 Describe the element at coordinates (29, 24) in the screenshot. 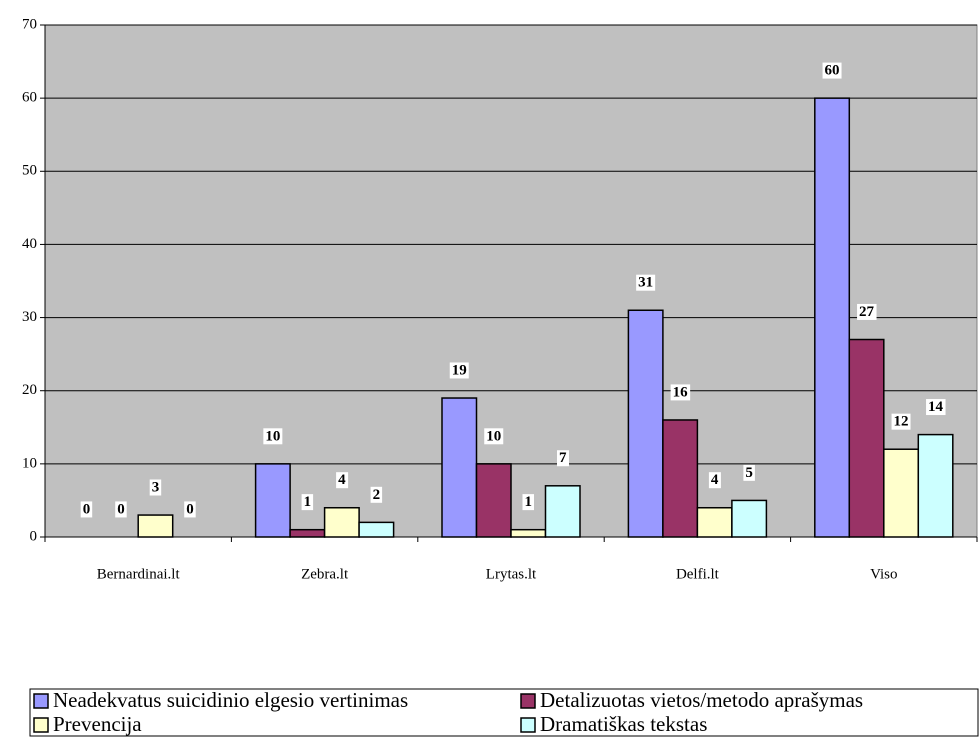

I see `y-tick-label: 70` at that location.